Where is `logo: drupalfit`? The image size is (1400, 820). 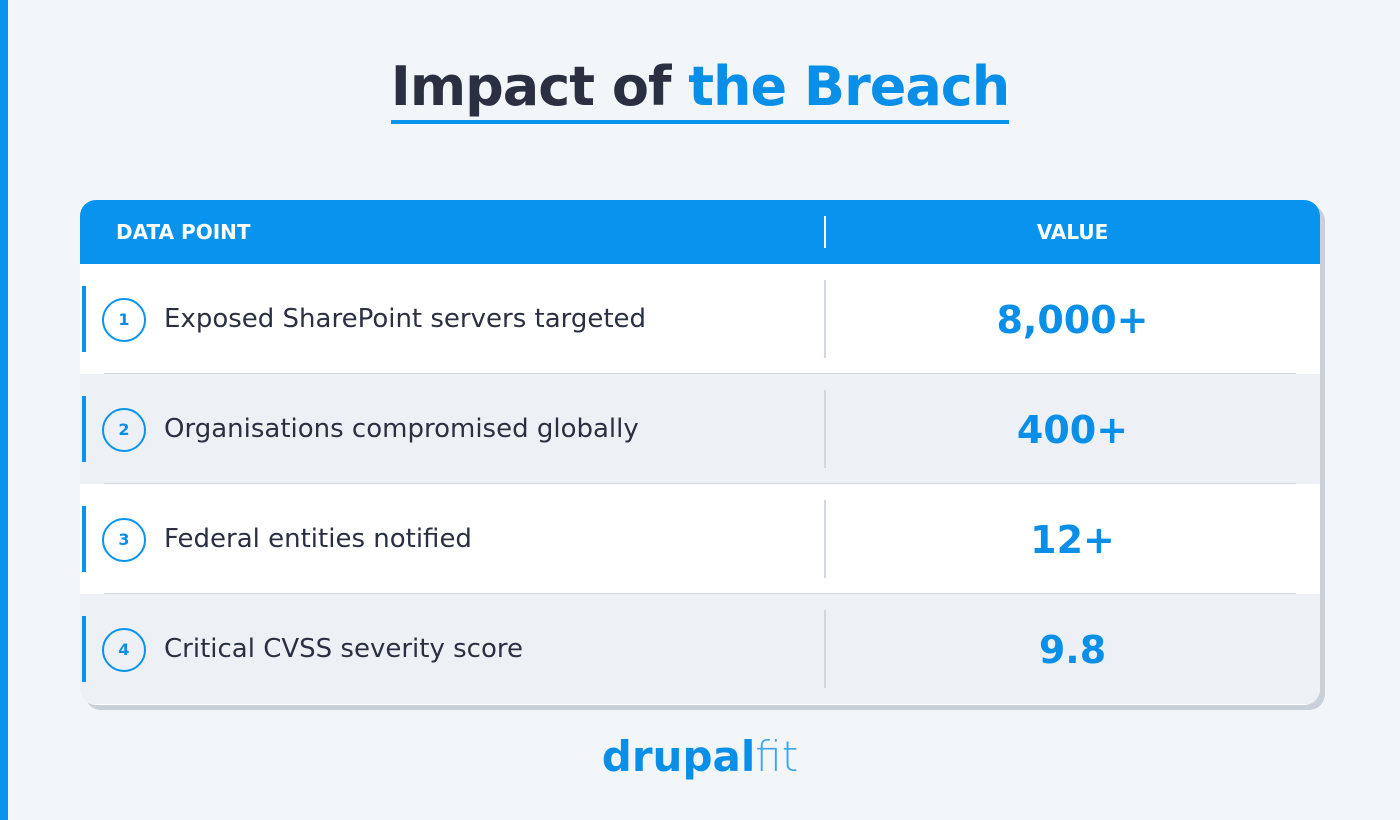
logo: drupalfit is located at coordinates (700, 756).